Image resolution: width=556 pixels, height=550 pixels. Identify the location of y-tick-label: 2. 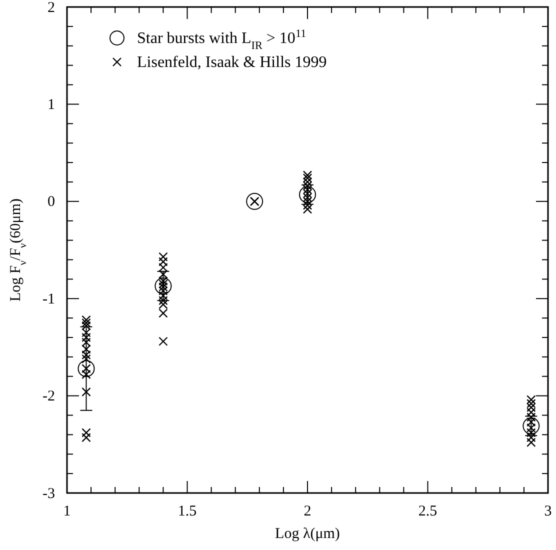
(51, 8).